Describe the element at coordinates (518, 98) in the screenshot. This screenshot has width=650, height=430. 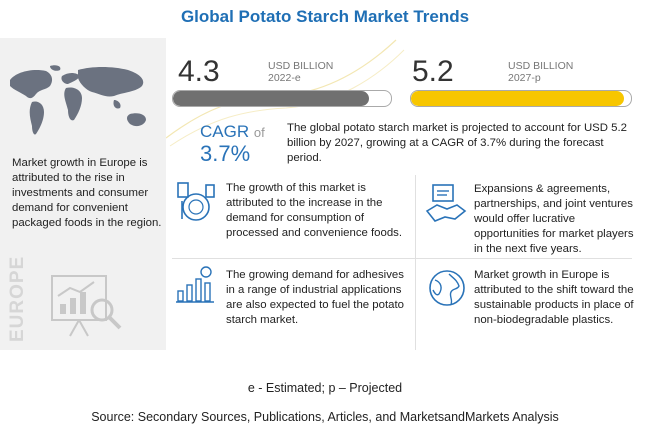
I see `bar-2027-fill` at that location.